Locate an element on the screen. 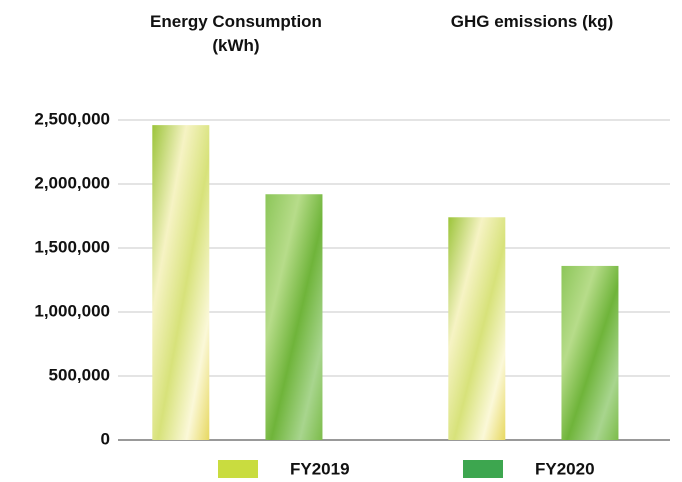 This screenshot has height=482, width=682. y-tick-label: 1,000,000 is located at coordinates (72, 310).